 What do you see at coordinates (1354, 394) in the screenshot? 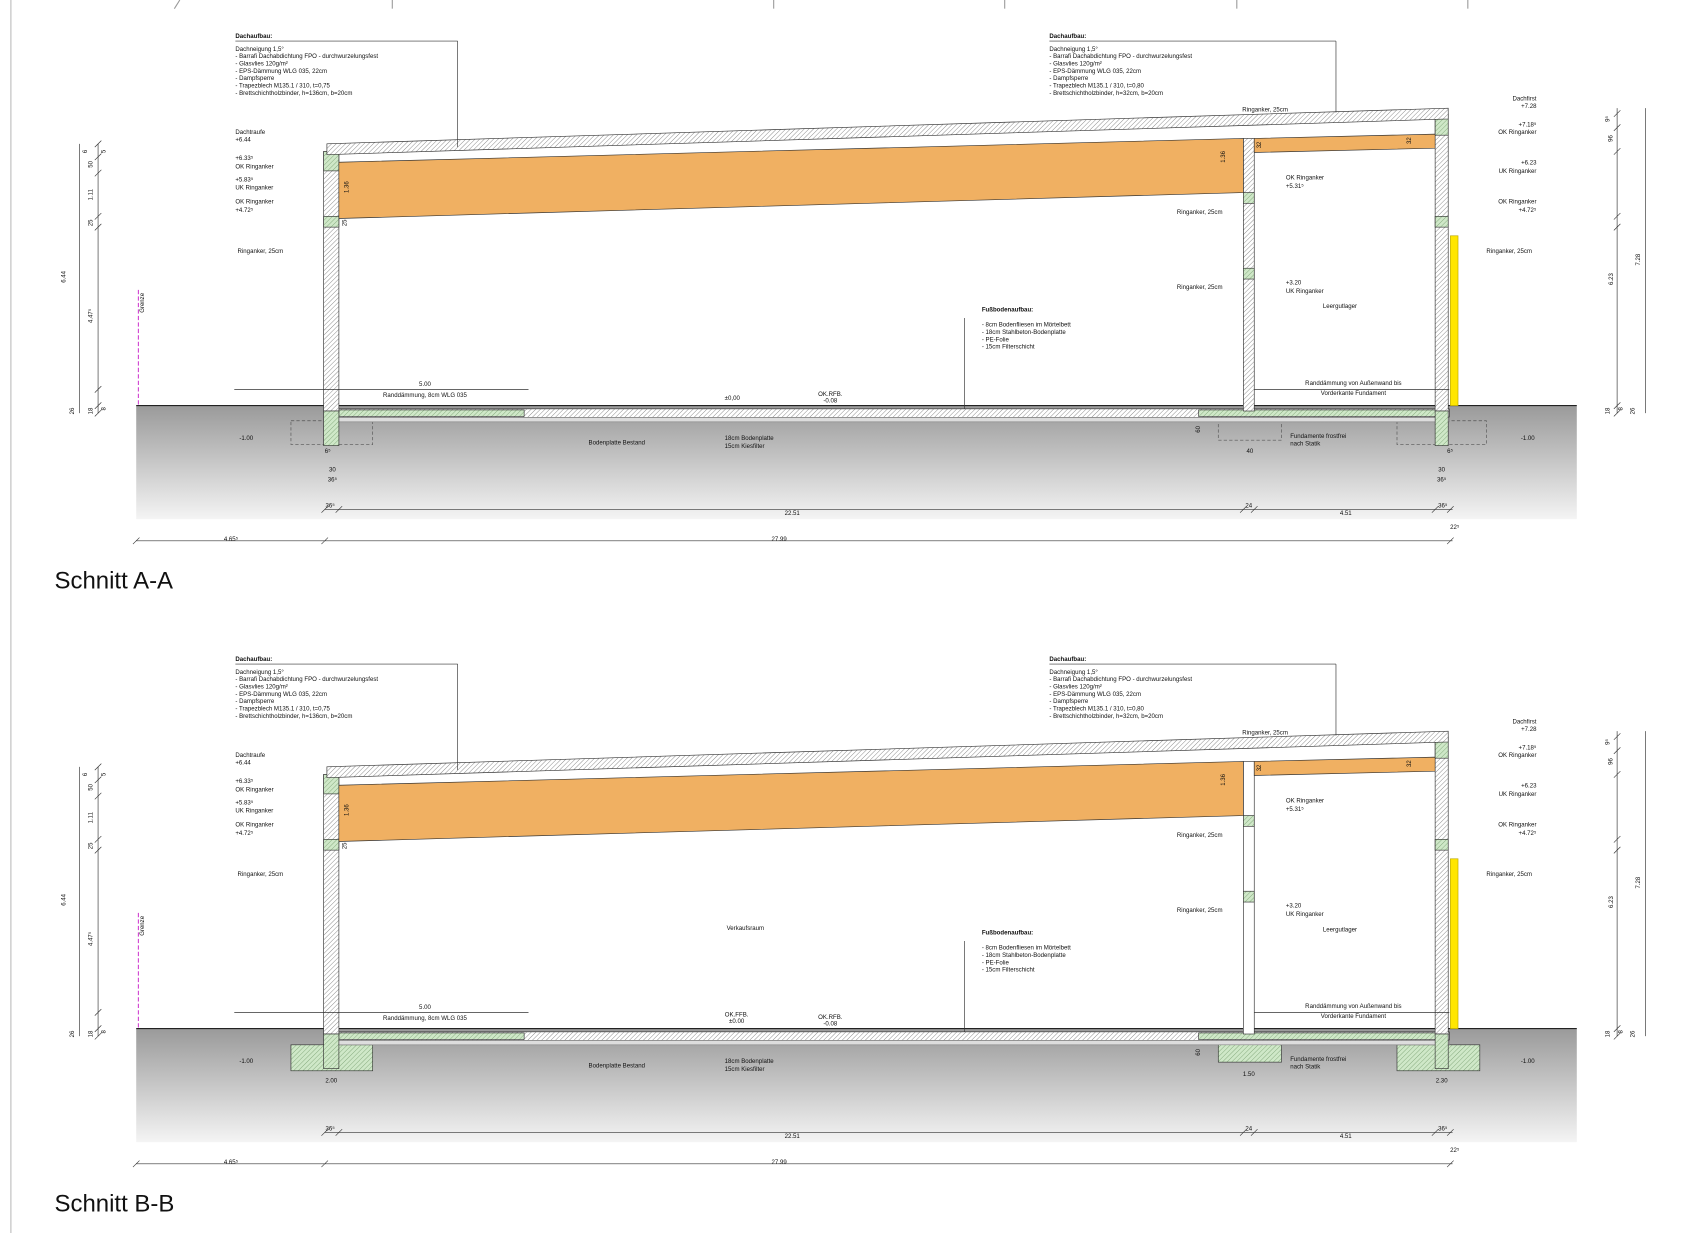
I see `label: Vorderkante Fundament` at bounding box center [1354, 394].